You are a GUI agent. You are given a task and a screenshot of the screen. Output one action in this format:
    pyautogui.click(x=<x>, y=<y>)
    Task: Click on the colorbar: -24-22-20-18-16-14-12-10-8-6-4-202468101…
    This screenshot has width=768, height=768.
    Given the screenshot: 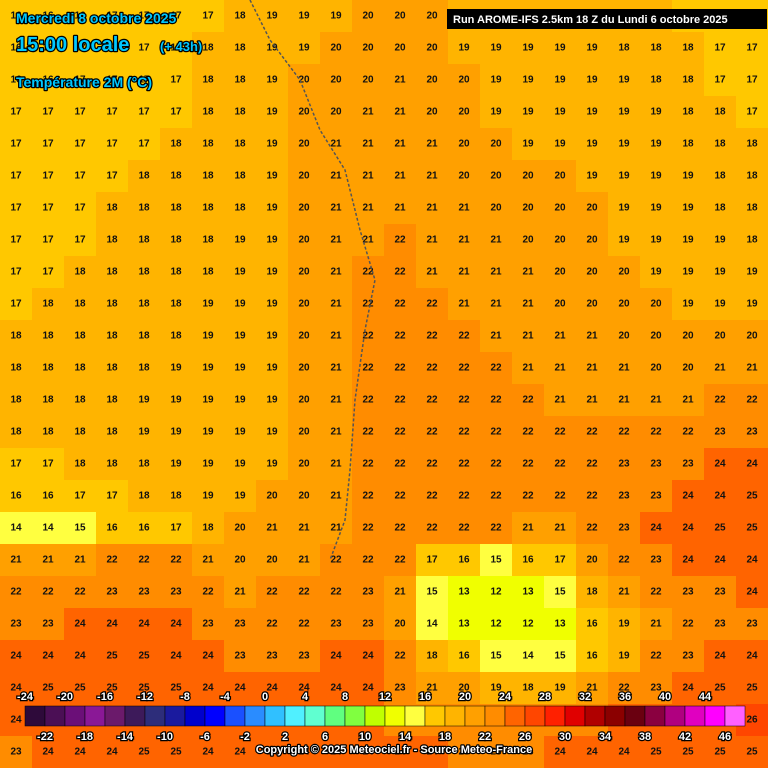 What is the action you would take?
    pyautogui.click(x=381, y=717)
    